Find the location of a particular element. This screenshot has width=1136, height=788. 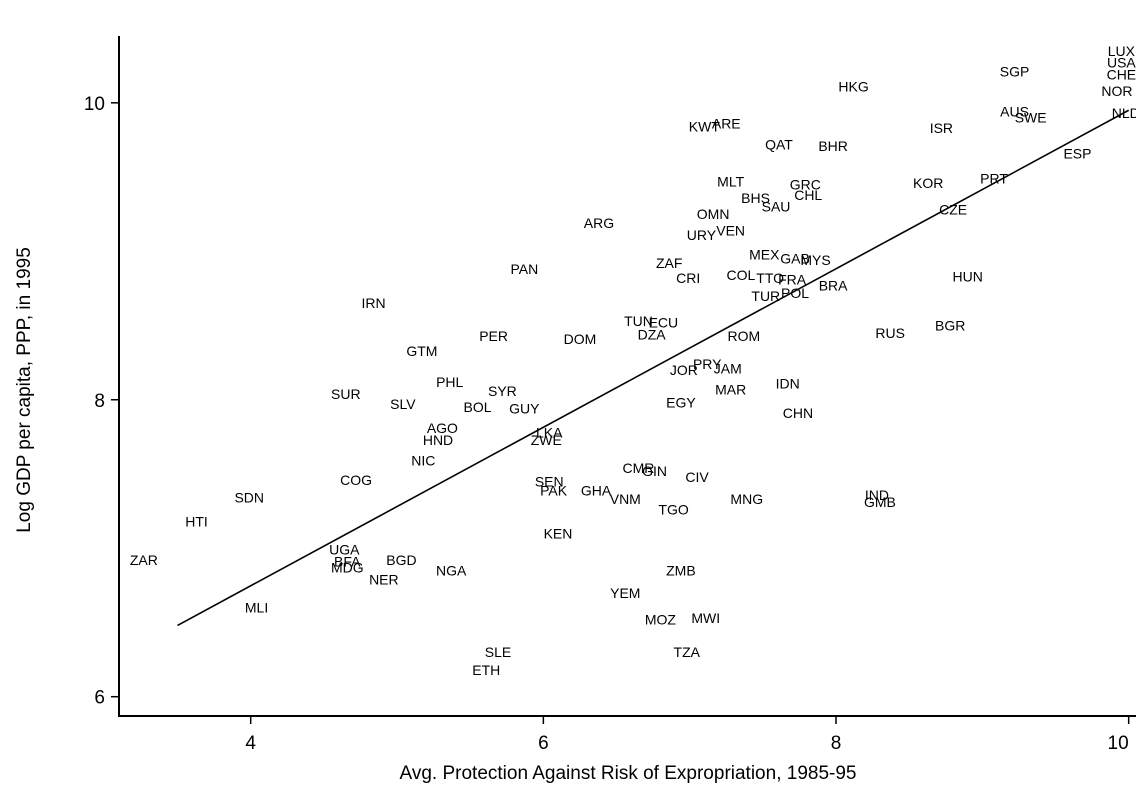

data-point-gab: GAB is located at coordinates (795, 259).